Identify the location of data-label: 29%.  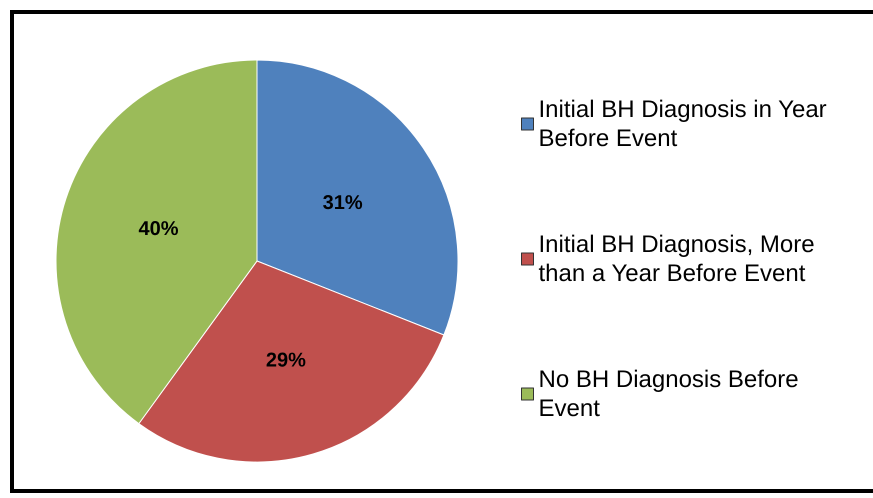
(286, 360).